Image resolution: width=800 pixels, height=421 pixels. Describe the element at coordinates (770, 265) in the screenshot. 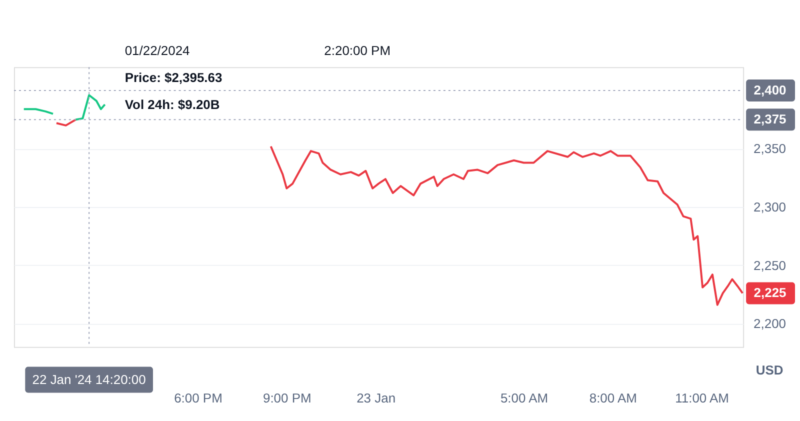

I see `y-tick-label: 2,250` at that location.